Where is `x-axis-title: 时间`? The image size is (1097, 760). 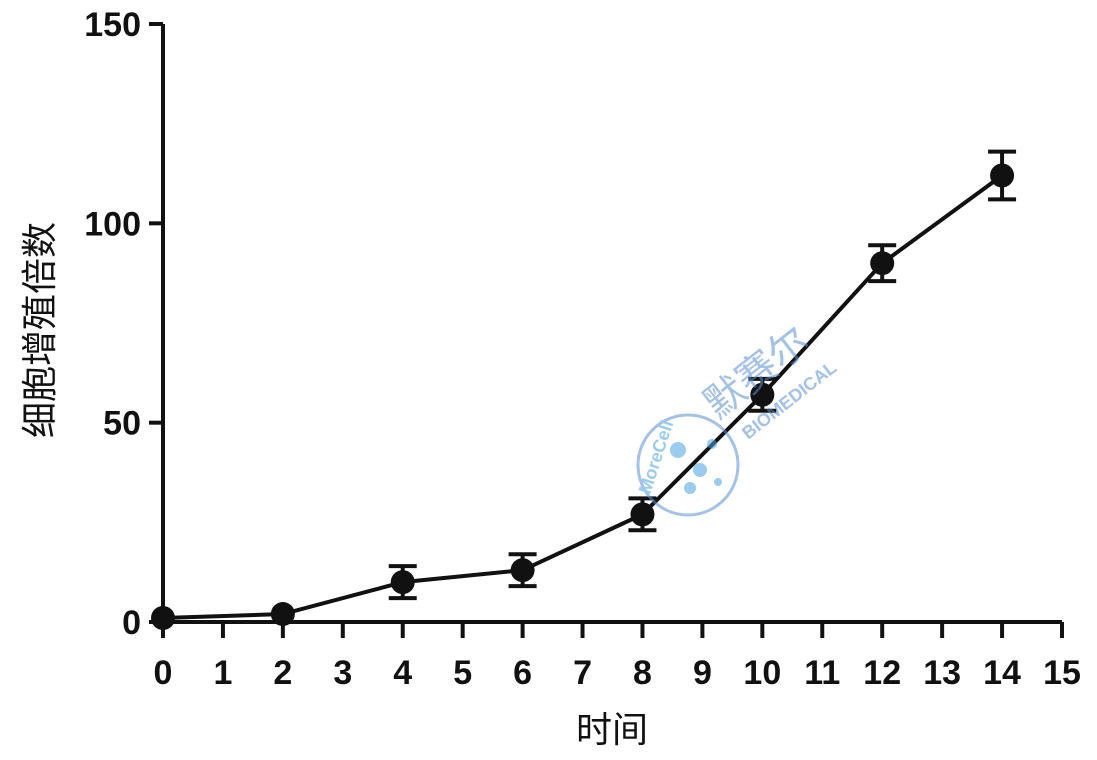 x-axis-title: 时间 is located at coordinates (612, 730).